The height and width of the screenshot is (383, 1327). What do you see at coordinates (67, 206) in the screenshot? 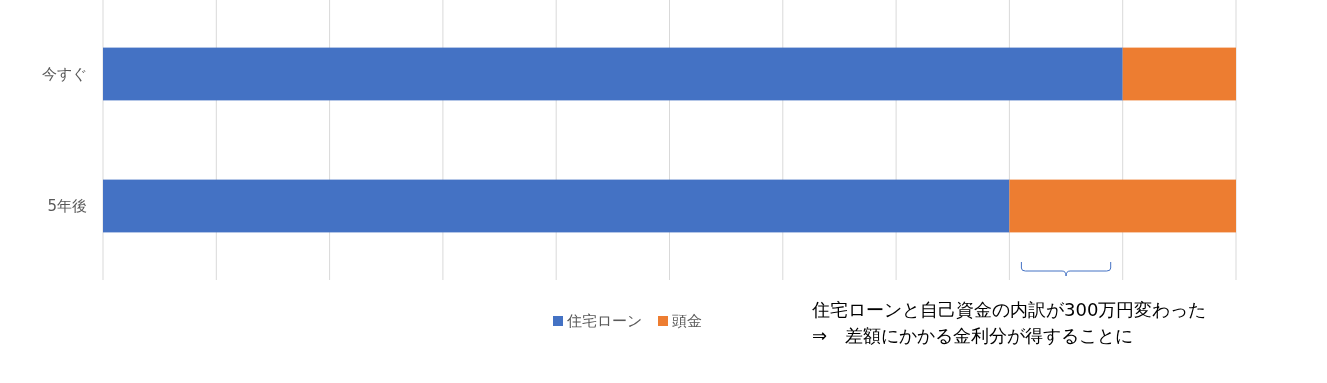
I see `y-tick-label: 5年後` at bounding box center [67, 206].